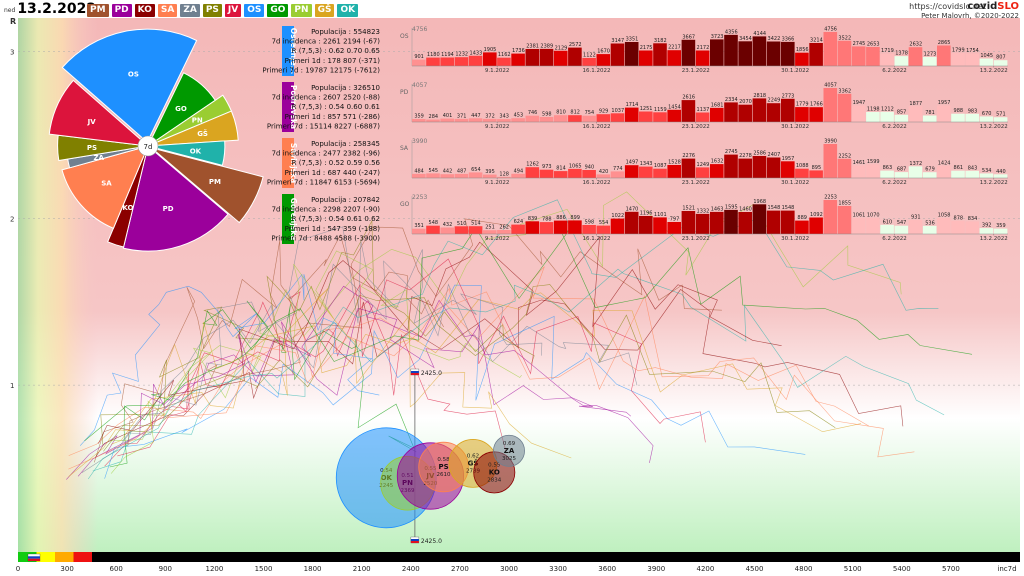 The width and height of the screenshot is (1024, 576). What do you see at coordinates (12, 52) in the screenshot?
I see `y-tick-label: 3` at bounding box center [12, 52].